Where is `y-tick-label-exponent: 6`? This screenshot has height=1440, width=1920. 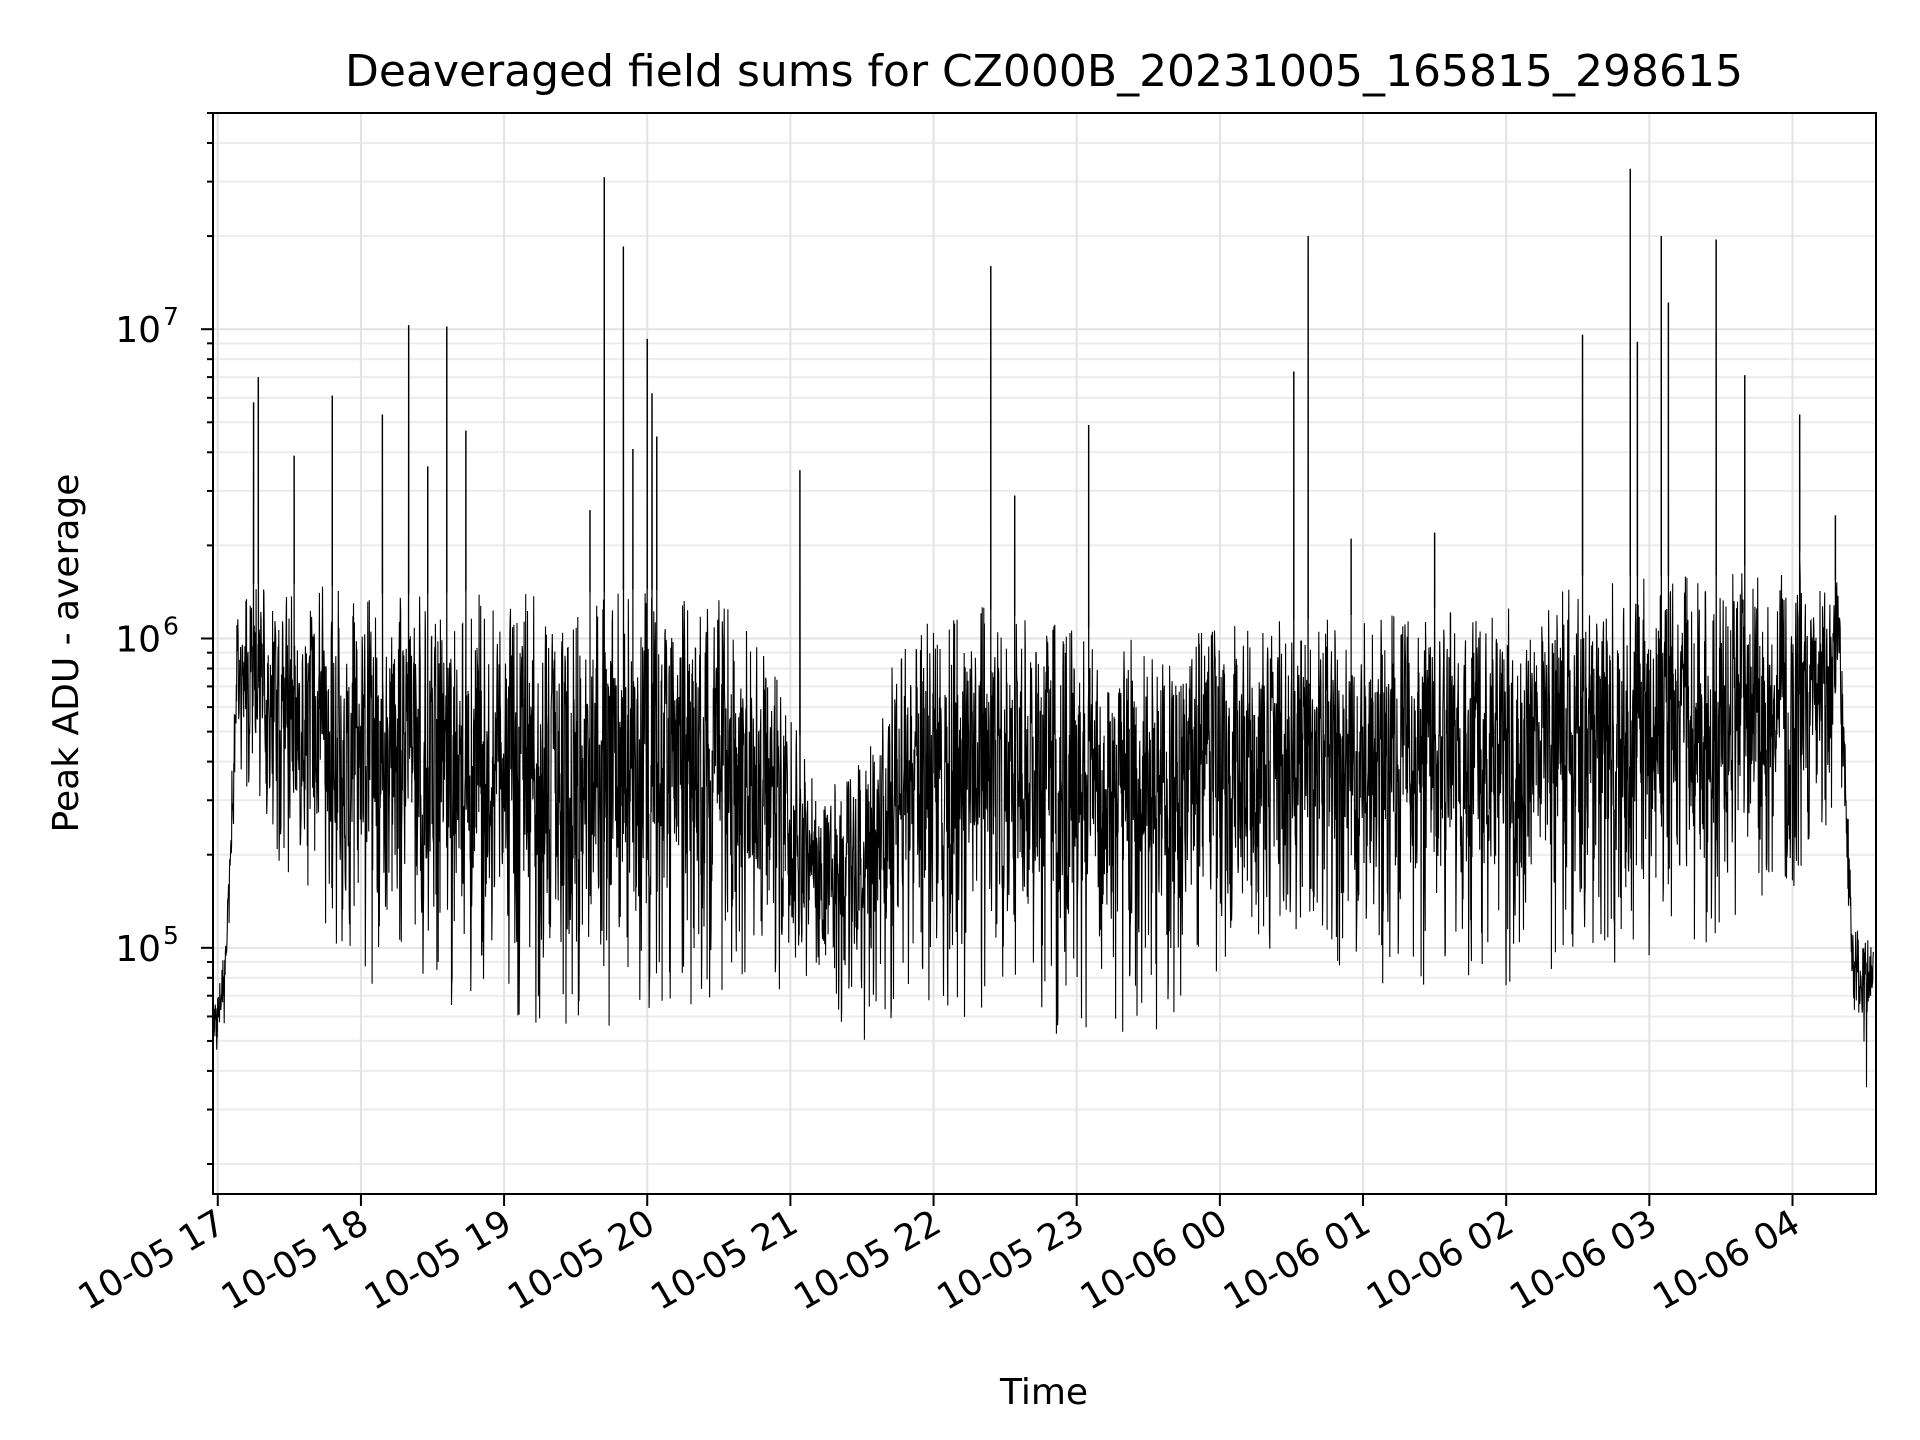
y-tick-label-exponent: 6 is located at coordinates (171, 626).